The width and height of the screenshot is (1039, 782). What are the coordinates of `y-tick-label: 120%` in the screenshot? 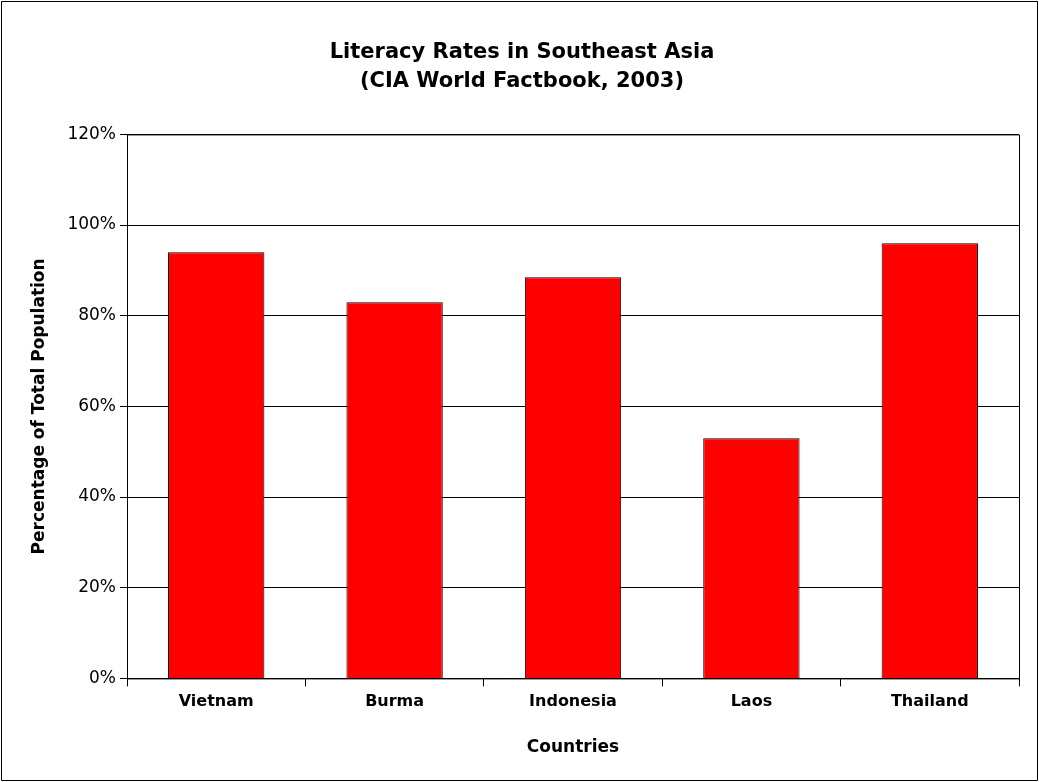 It's located at (91, 132).